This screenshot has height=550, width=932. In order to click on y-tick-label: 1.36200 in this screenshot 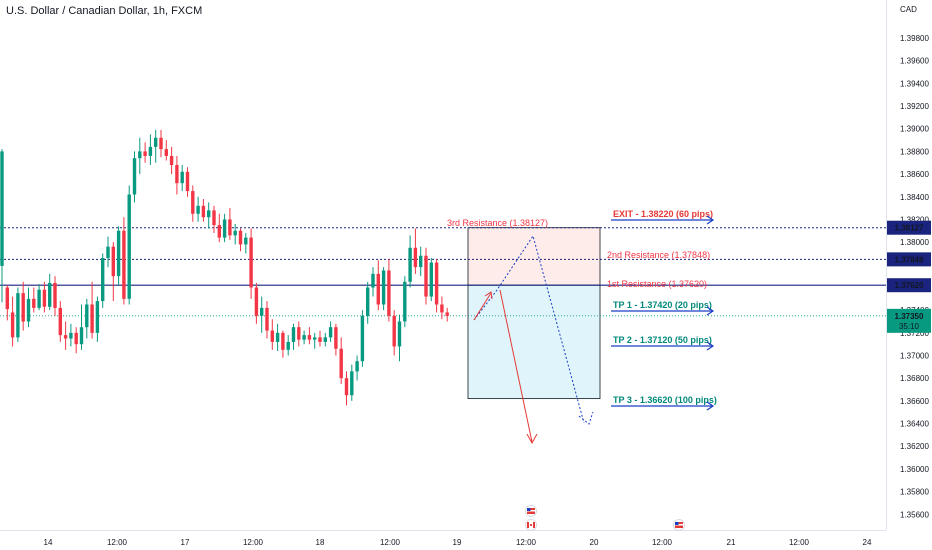, I will do `click(914, 446)`.